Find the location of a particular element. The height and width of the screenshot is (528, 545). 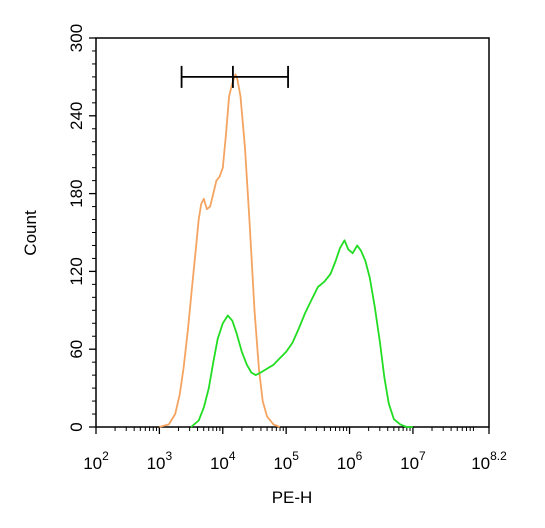

x-tick-label: 10⁴ is located at coordinates (223, 461).